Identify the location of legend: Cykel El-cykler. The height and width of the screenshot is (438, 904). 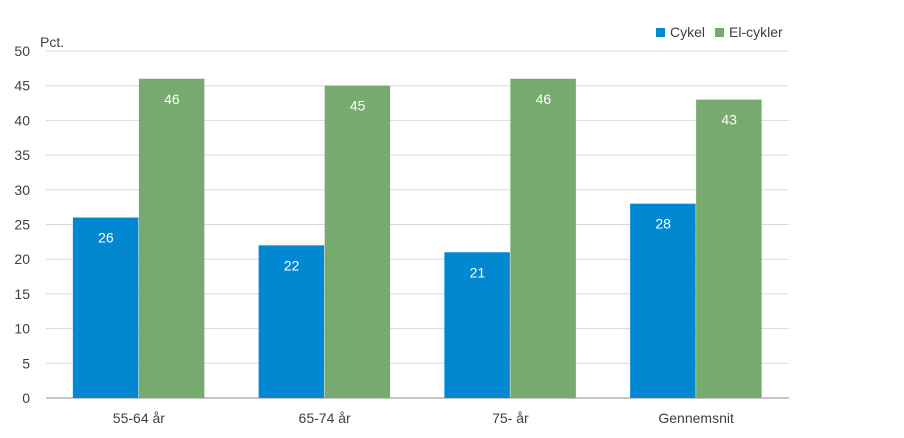
(724, 32).